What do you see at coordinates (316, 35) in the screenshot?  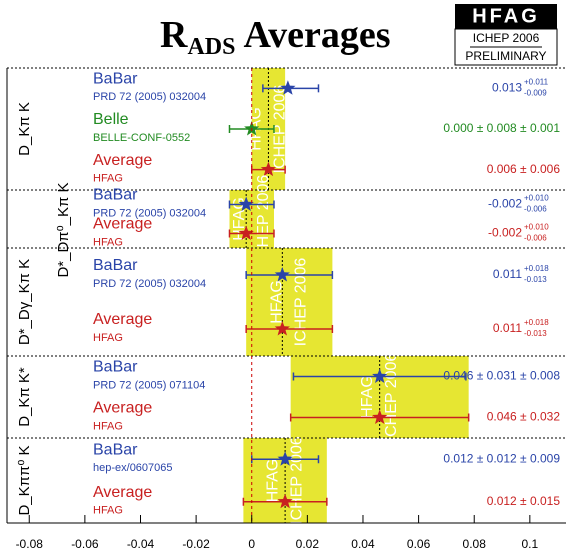 I see `title-rest: Averages` at bounding box center [316, 35].